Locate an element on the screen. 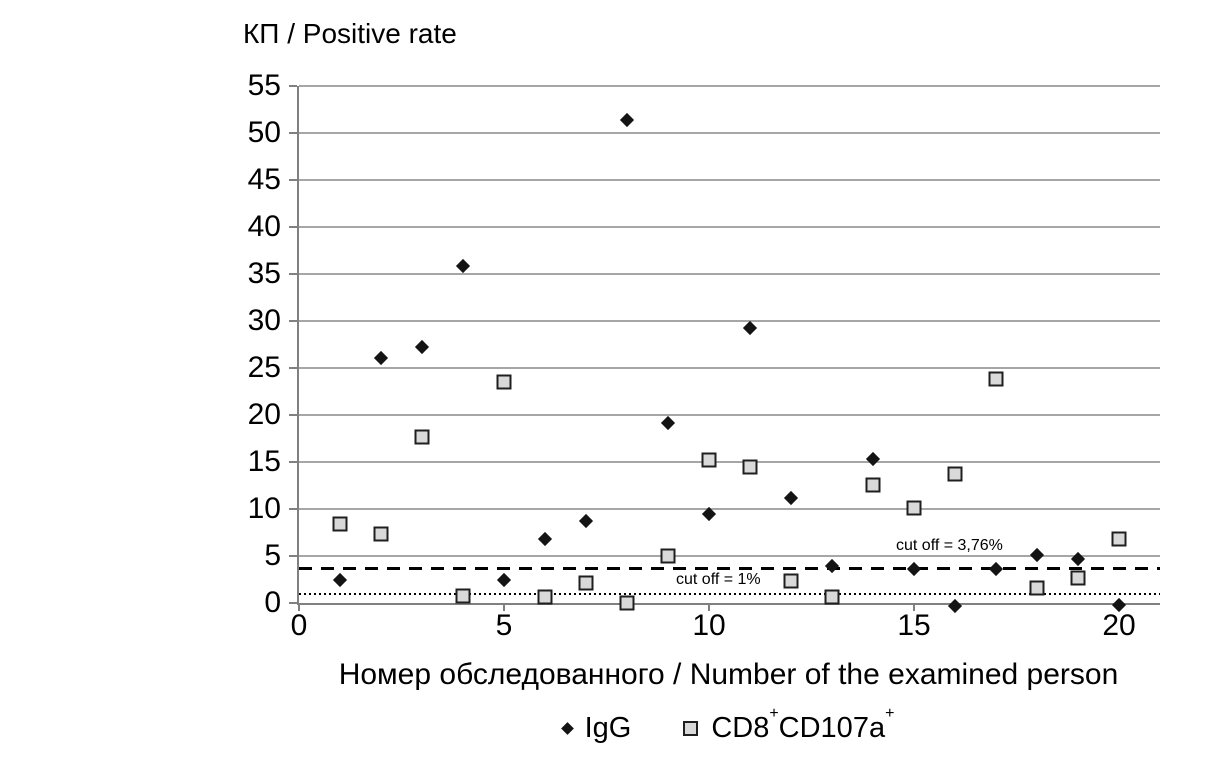 The image size is (1208, 764). y-tick-label: 50 is located at coordinates (264, 132).